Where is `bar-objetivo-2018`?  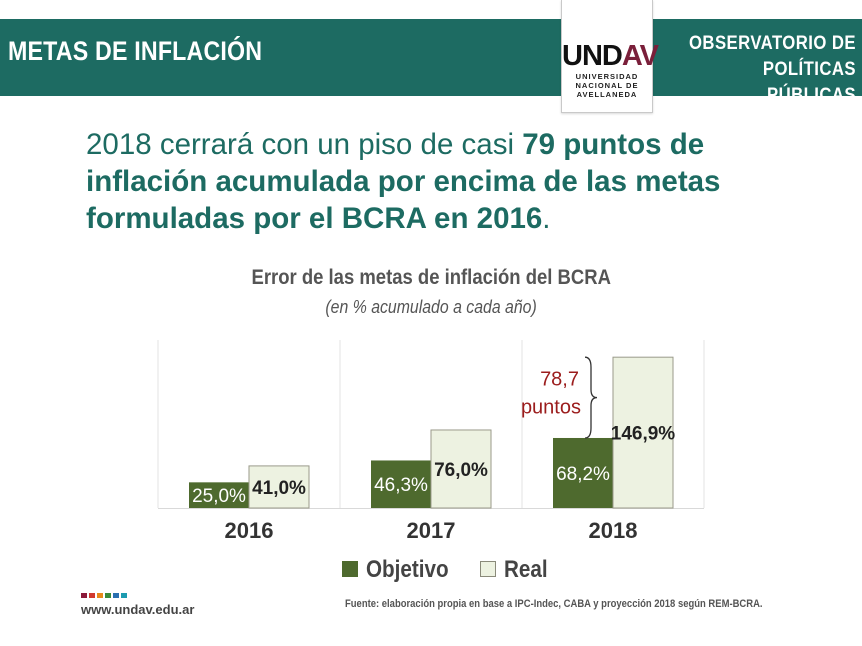 bar-objetivo-2018 is located at coordinates (583, 472).